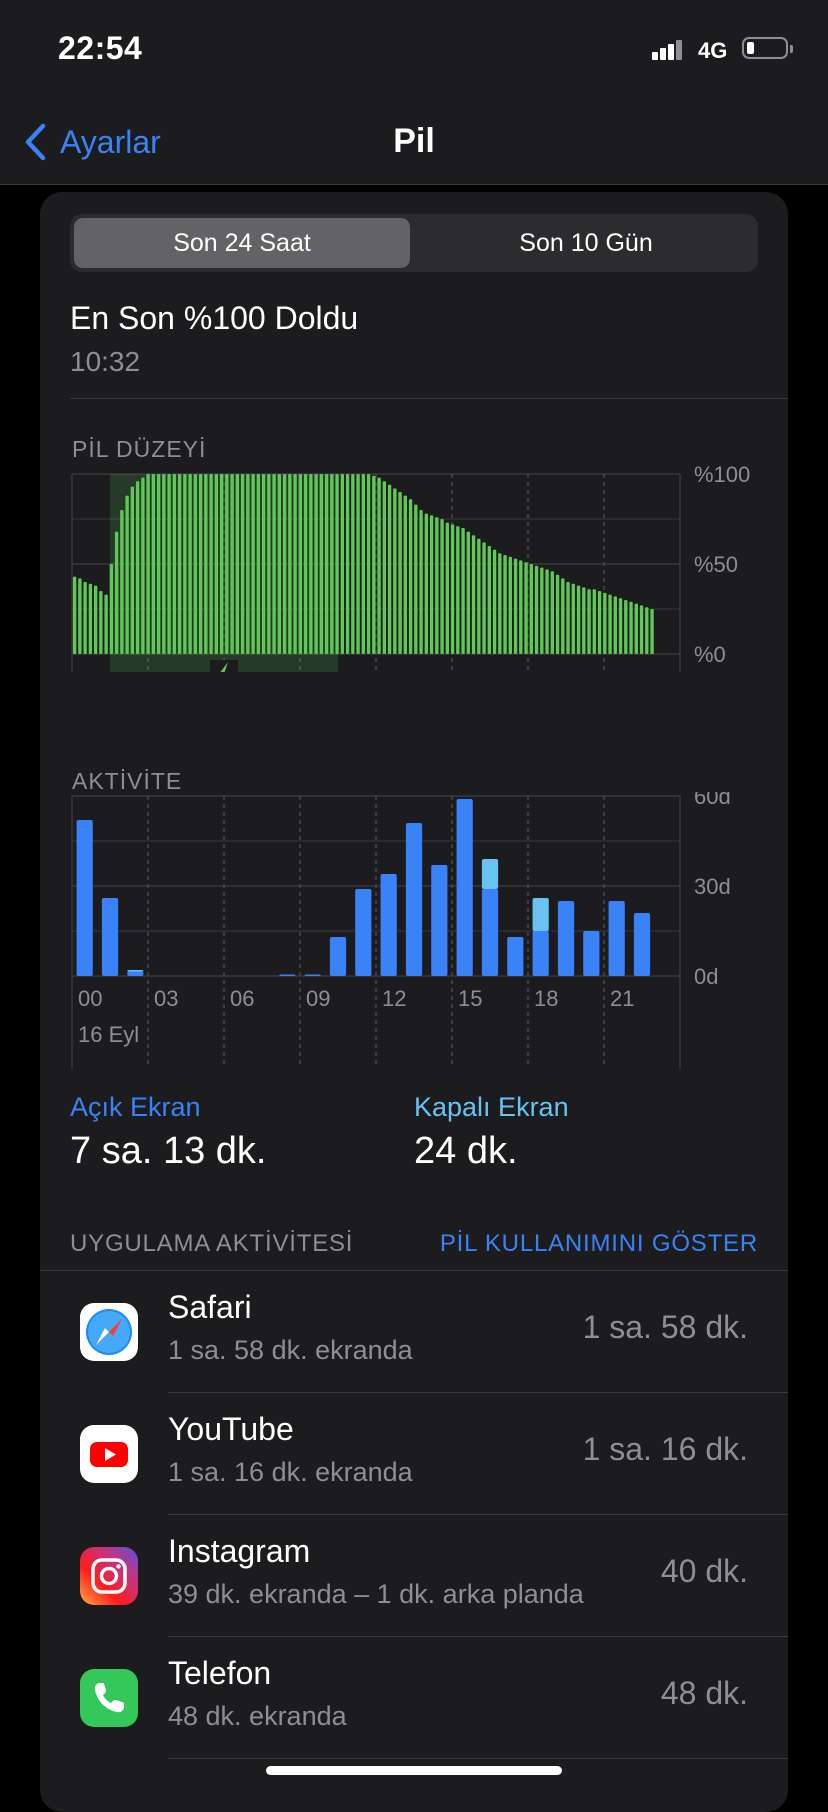  What do you see at coordinates (109, 1454) in the screenshot?
I see `youtube-icon` at bounding box center [109, 1454].